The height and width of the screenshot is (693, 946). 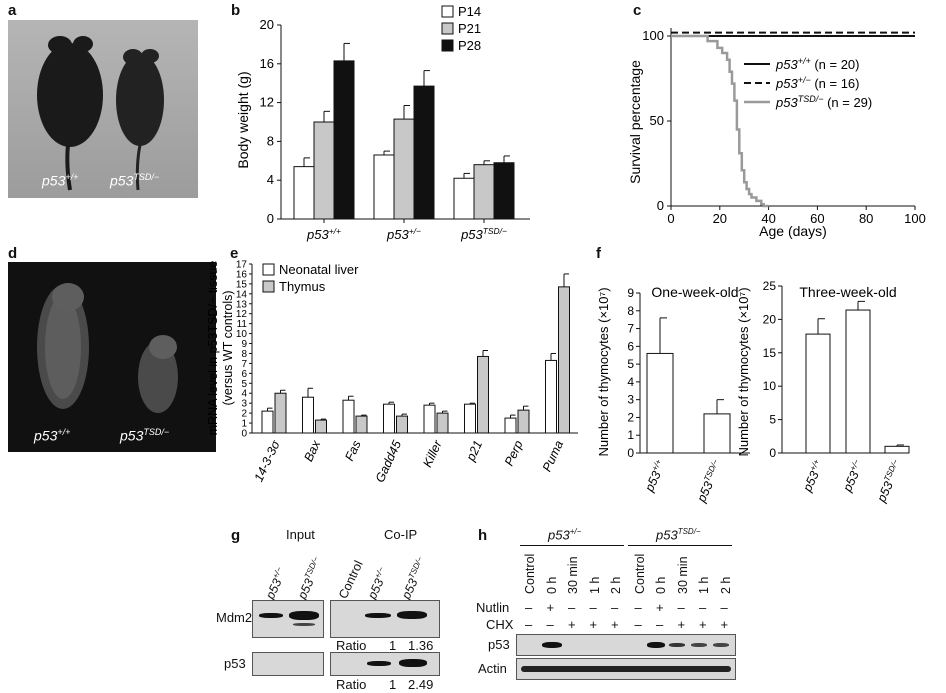 What do you see at coordinates (401, 534) in the screenshot?
I see `g-coip-label: Co-IP` at bounding box center [401, 534].